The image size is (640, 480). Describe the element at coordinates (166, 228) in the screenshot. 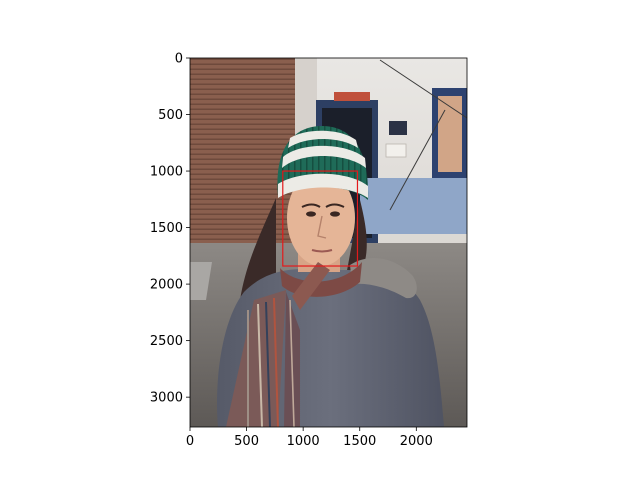

I see `y-tick-label: 1500` at that location.